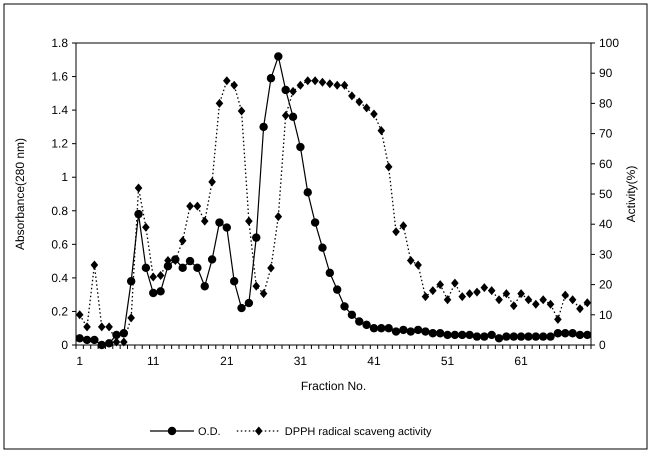 This screenshot has width=651, height=453. Describe the element at coordinates (606, 103) in the screenshot. I see `y2-tick-label: 80` at that location.